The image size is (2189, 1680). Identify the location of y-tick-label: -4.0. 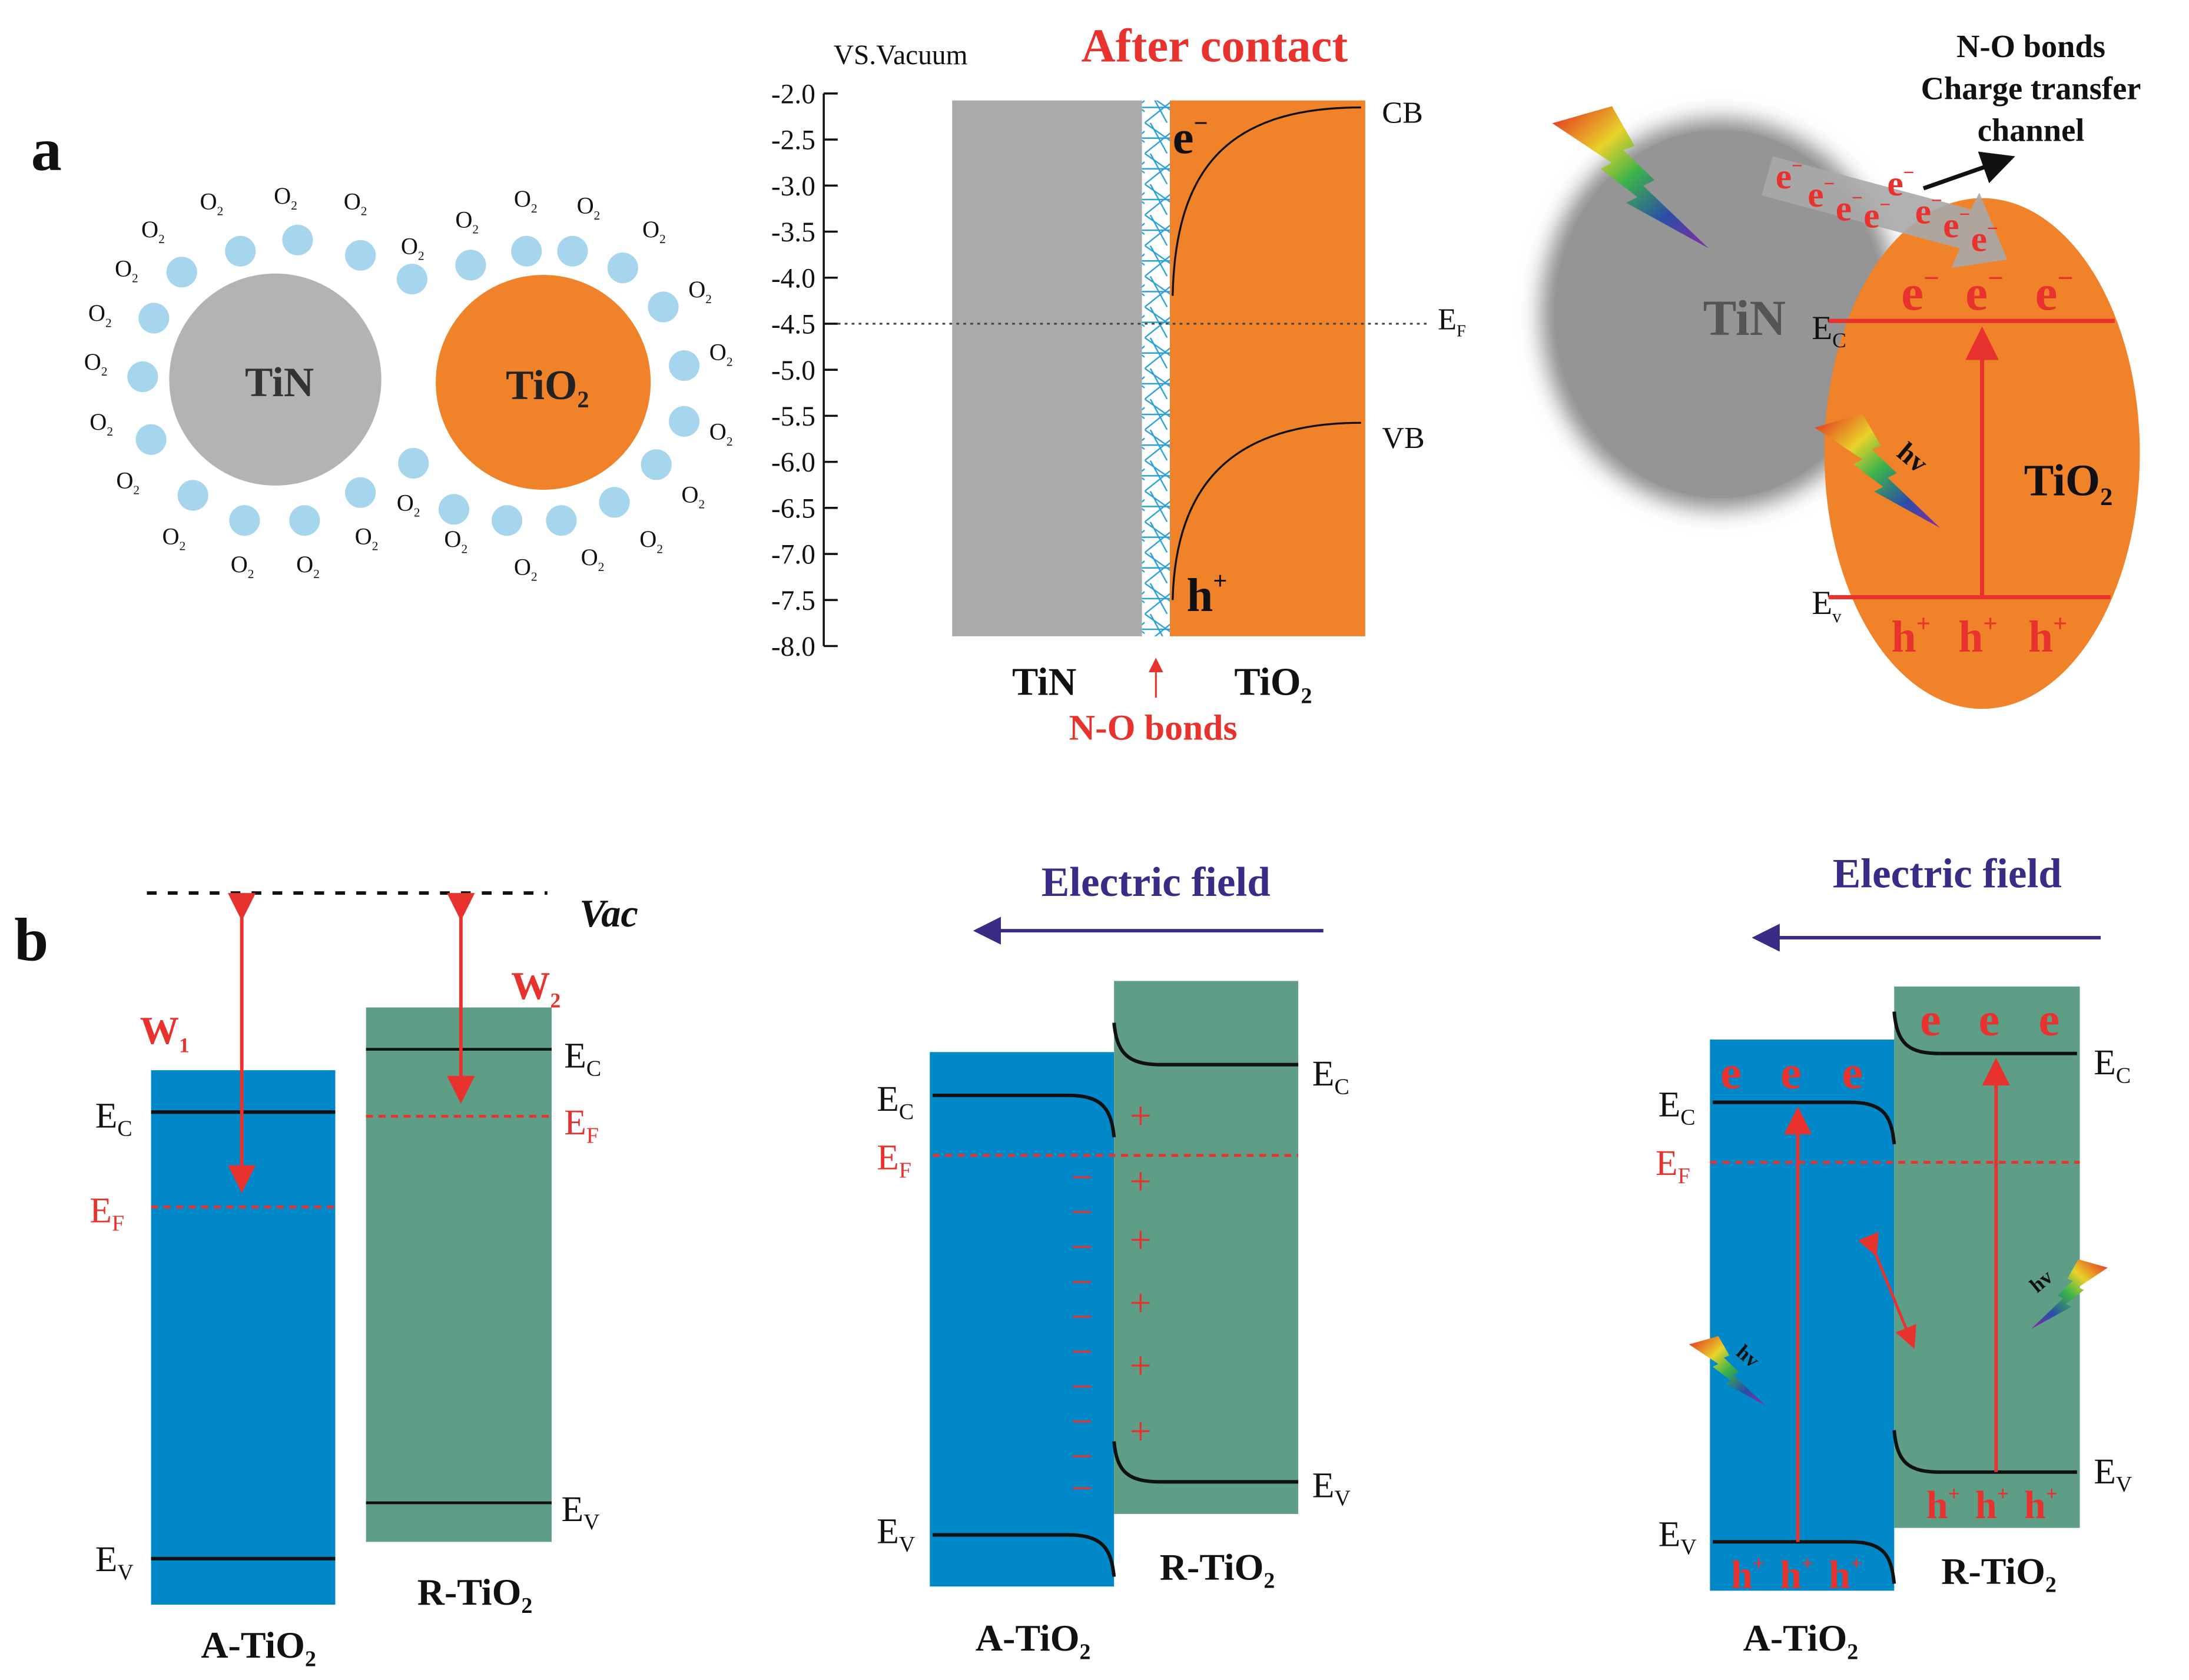
(793, 278).